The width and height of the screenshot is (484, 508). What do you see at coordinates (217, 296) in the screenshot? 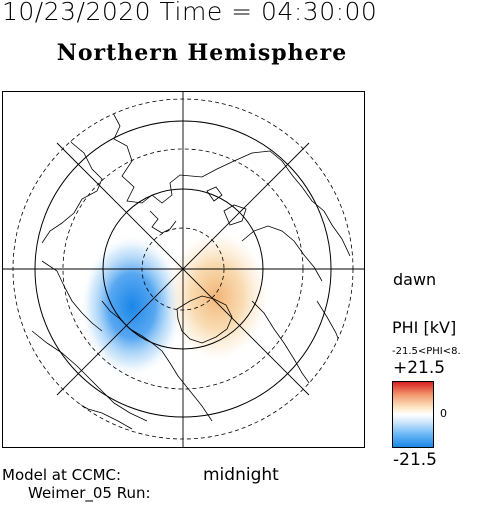
I see `positive-potential-cell` at bounding box center [217, 296].